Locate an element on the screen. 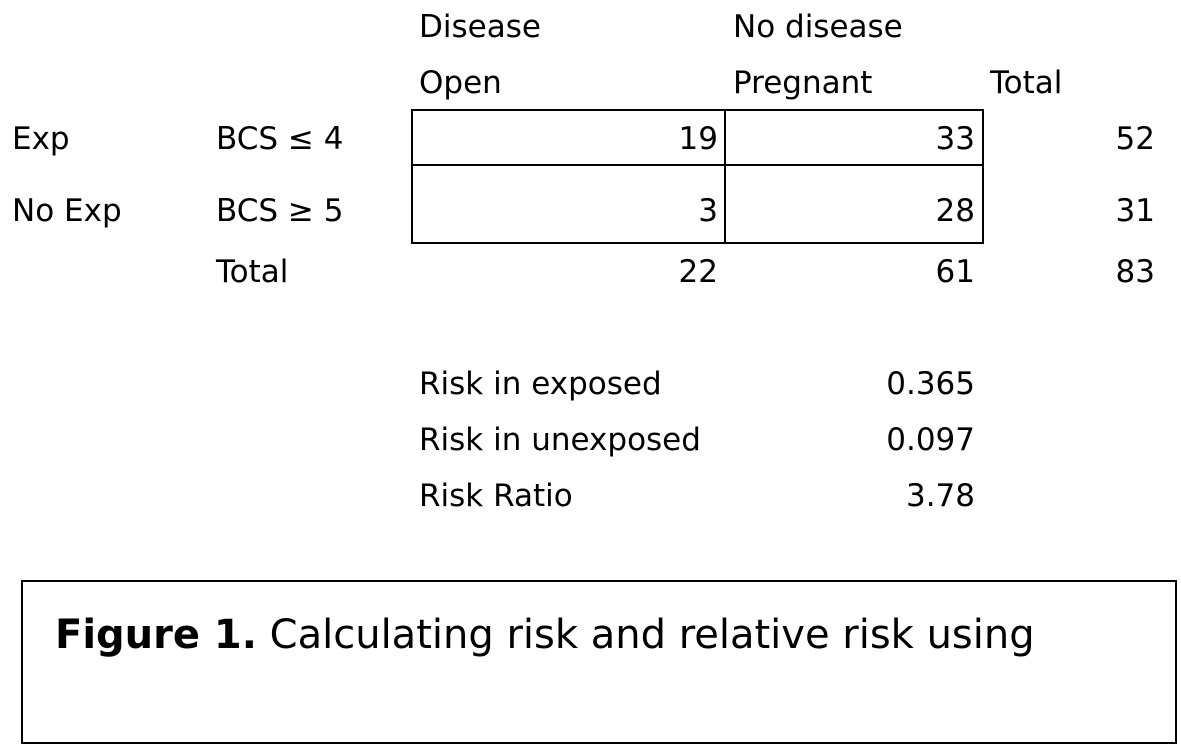 The height and width of the screenshot is (744, 1181). stat-risk-ratio-label: Risk Ratio is located at coordinates (496, 496).